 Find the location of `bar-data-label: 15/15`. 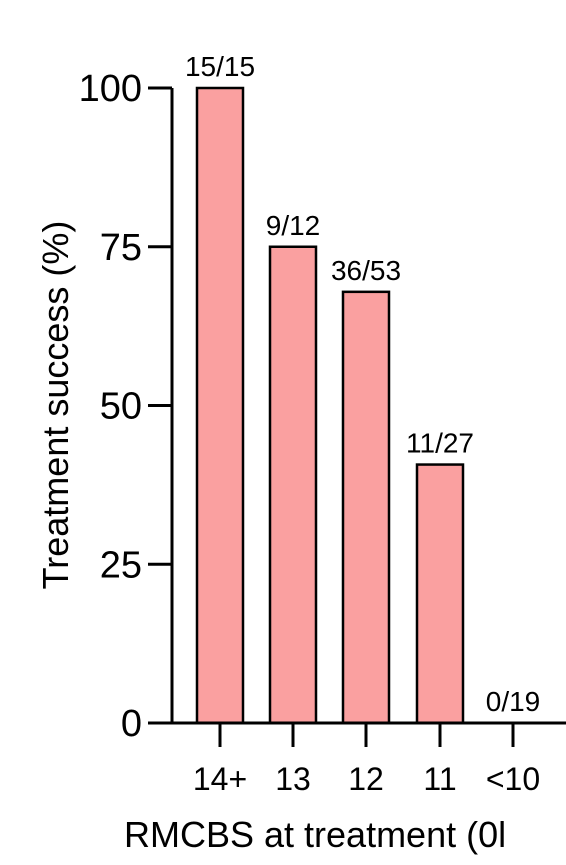

bar-data-label: 15/15 is located at coordinates (220, 66).